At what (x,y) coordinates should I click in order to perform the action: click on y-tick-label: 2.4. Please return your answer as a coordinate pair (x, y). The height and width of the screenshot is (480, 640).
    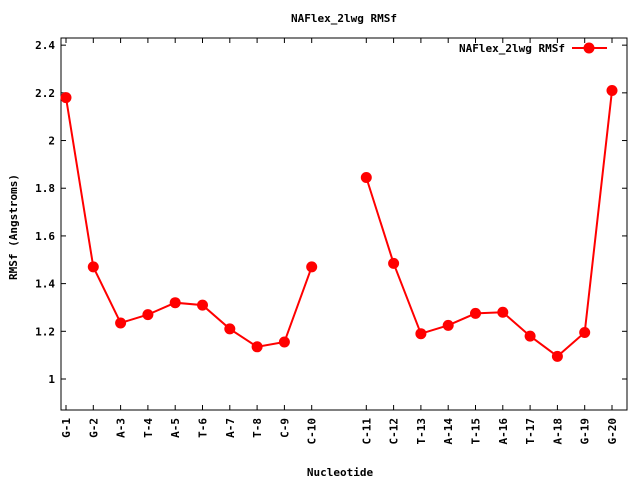
    Looking at the image, I should click on (45, 45).